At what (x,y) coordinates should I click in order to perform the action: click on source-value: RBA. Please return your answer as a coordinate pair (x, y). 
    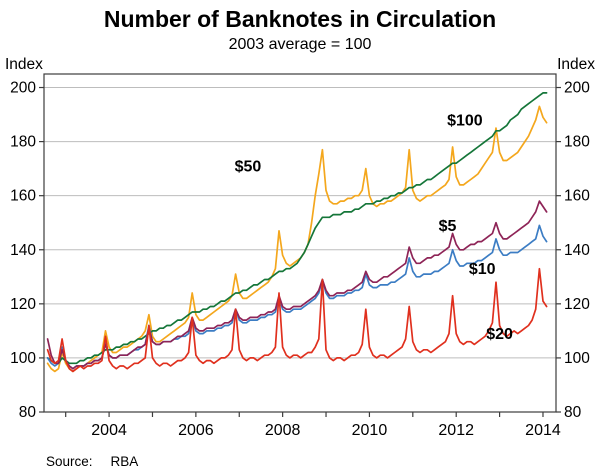
    Looking at the image, I should click on (124, 461).